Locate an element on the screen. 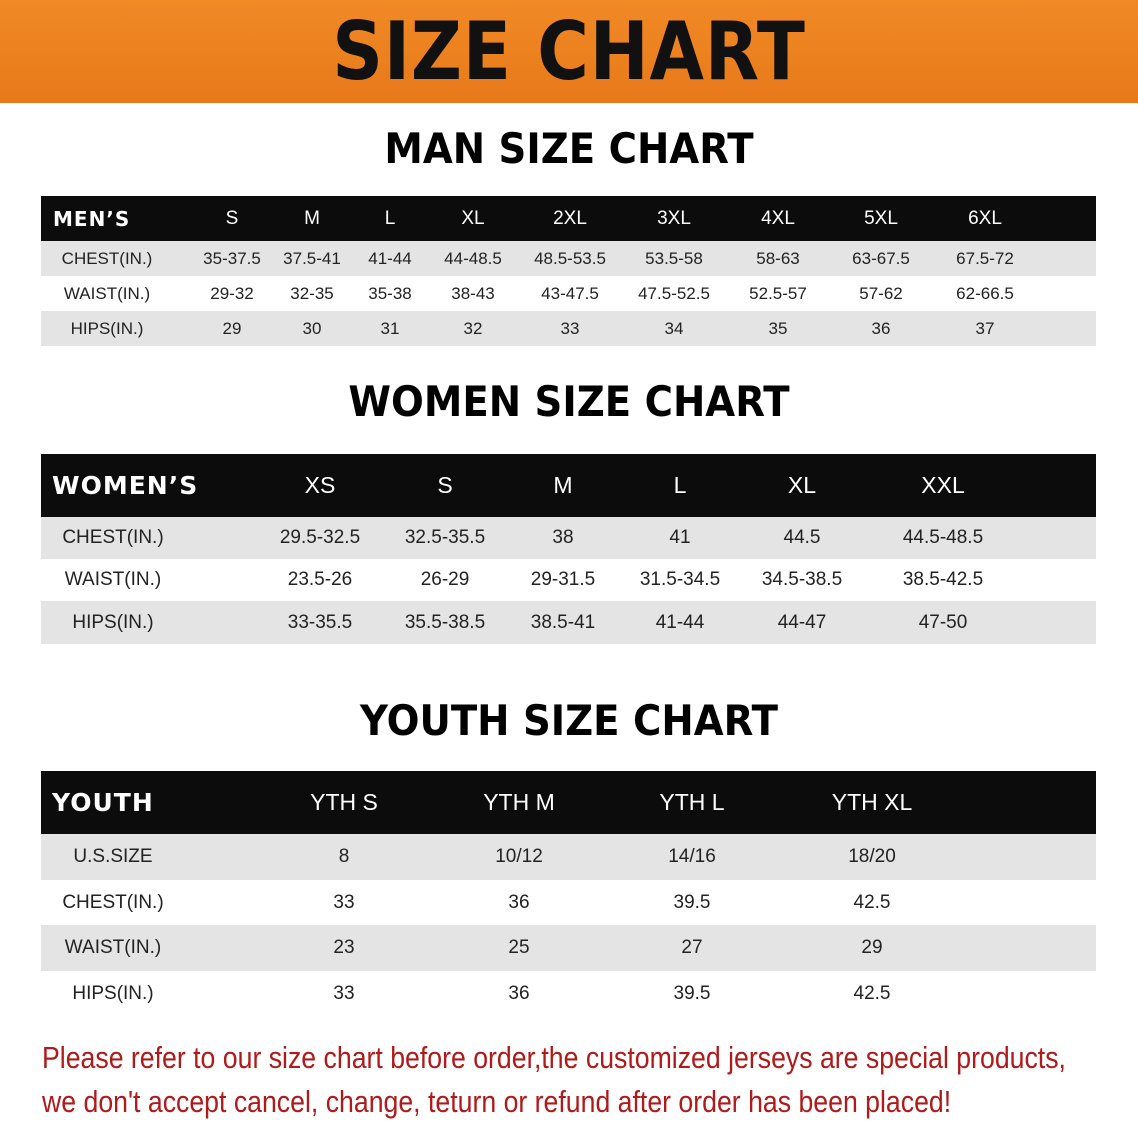  table-cell: 29-32 is located at coordinates (232, 293).